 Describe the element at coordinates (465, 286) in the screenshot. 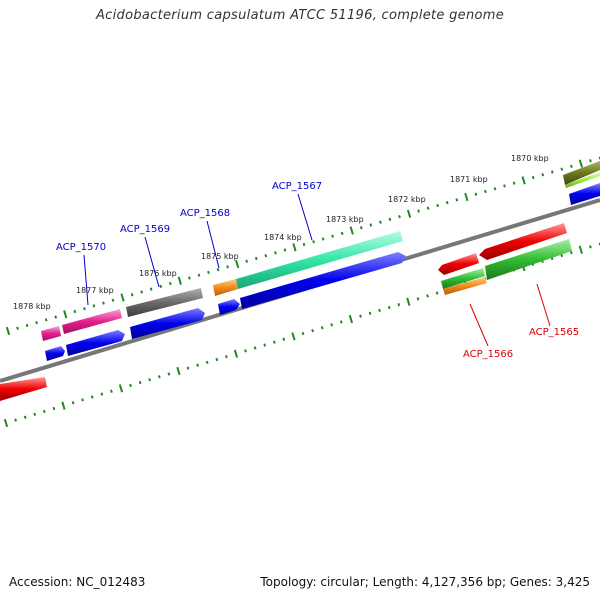

I see `gene-acp-1566-lower` at that location.